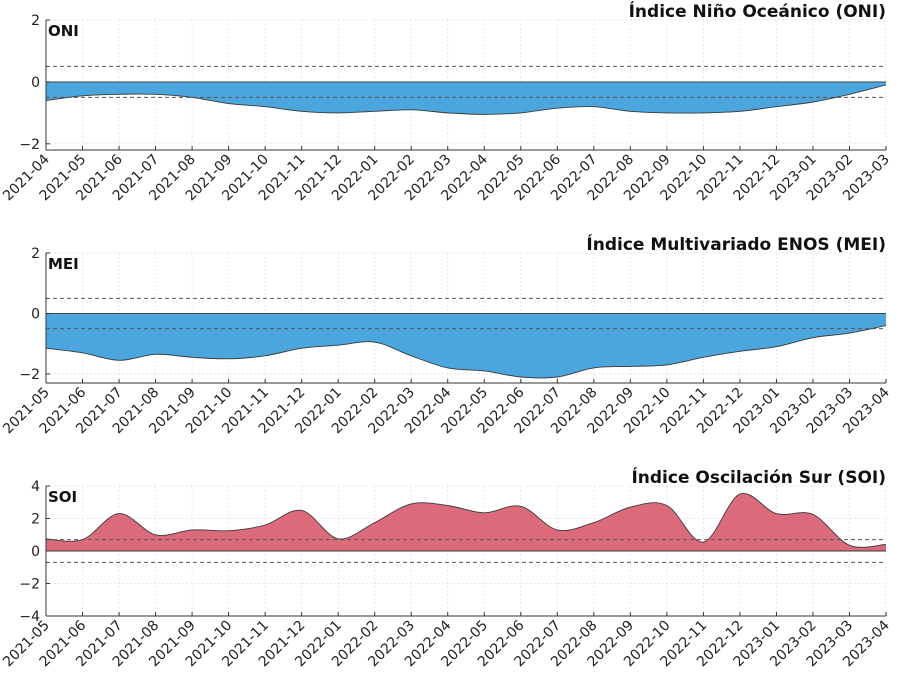 This screenshot has width=914, height=685. What do you see at coordinates (466, 352) in the screenshot?
I see `series-line-mei` at bounding box center [466, 352].